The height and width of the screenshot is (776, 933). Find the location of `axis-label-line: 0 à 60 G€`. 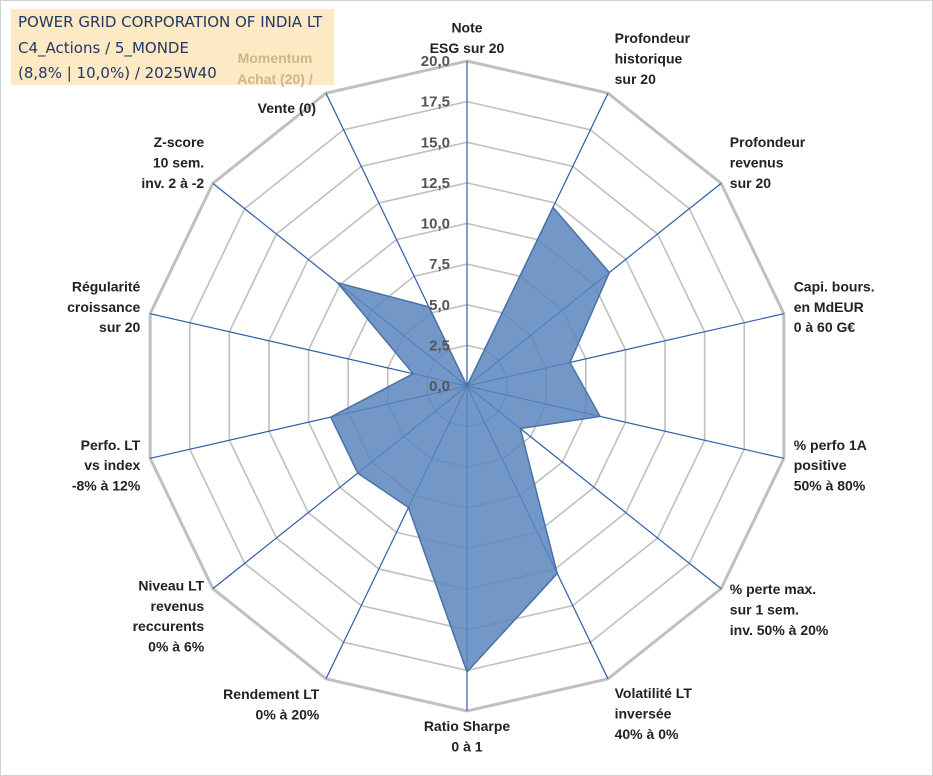

axis-label-line: 0 à 60 G€ is located at coordinates (825, 327).